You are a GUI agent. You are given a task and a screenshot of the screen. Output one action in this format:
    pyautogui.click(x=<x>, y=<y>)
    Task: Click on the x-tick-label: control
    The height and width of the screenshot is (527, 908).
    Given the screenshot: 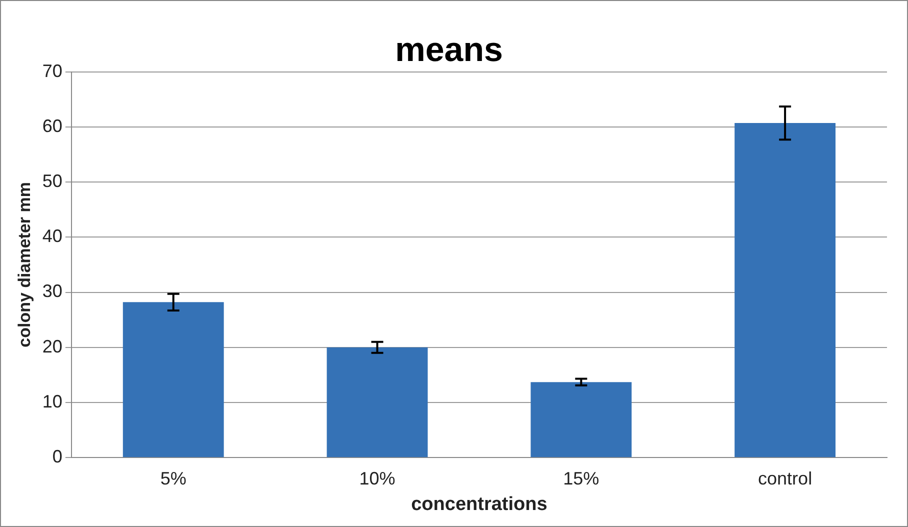 What is the action you would take?
    pyautogui.click(x=785, y=478)
    